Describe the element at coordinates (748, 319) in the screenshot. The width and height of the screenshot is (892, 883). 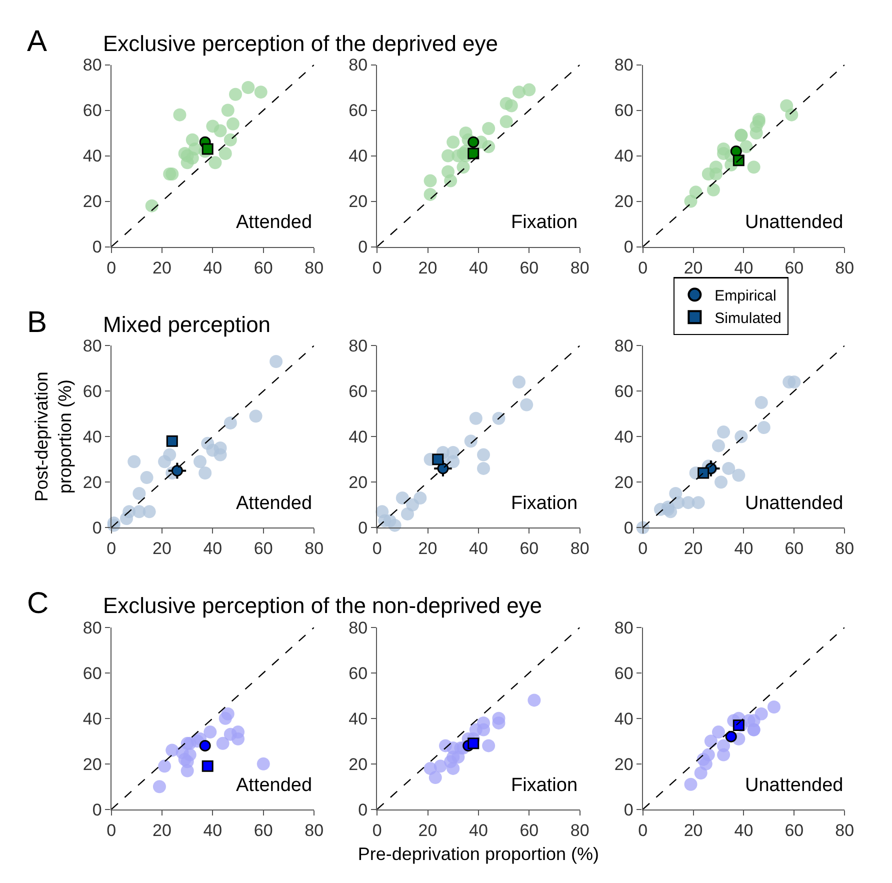
I see `legend-label: Simulated` at that location.